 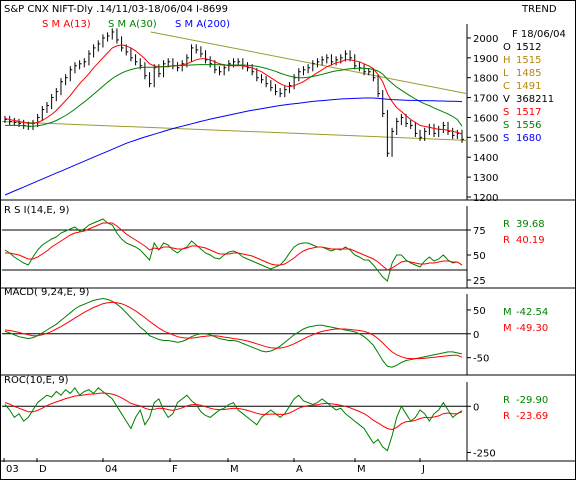 I want to click on y-tick-label: 1800, so click(x=485, y=79).